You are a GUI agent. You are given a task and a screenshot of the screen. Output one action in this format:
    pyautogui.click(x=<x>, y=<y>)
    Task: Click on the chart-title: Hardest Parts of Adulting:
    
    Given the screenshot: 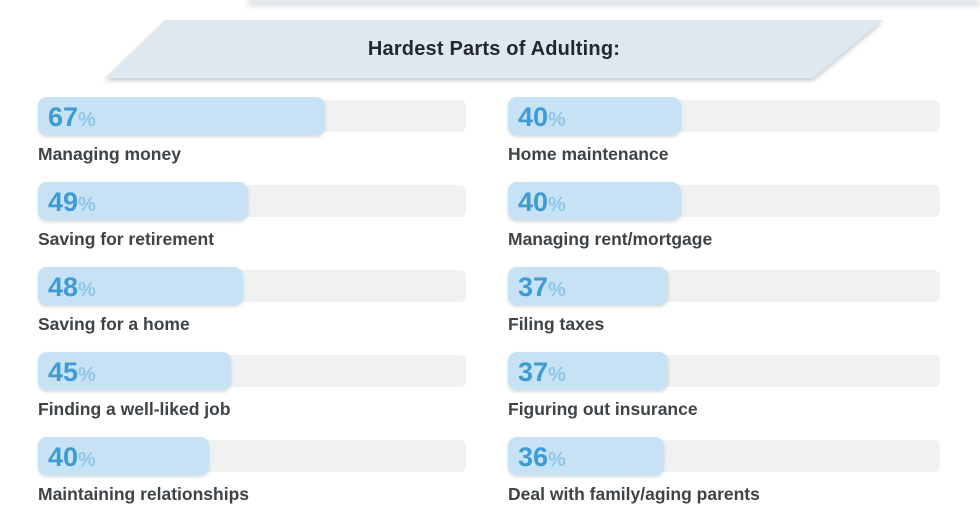 What is the action you would take?
    pyautogui.click(x=494, y=48)
    